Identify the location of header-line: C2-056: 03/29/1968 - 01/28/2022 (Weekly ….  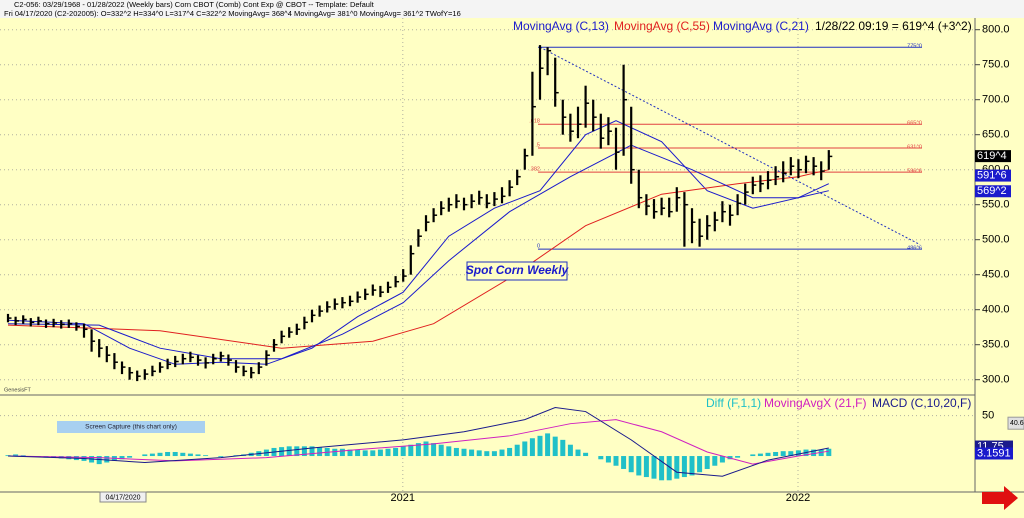
(194, 4).